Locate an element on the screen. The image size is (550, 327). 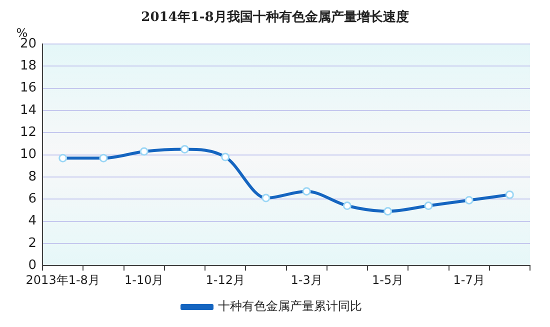
x-tick-label: 2013年1-8月 is located at coordinates (63, 279).